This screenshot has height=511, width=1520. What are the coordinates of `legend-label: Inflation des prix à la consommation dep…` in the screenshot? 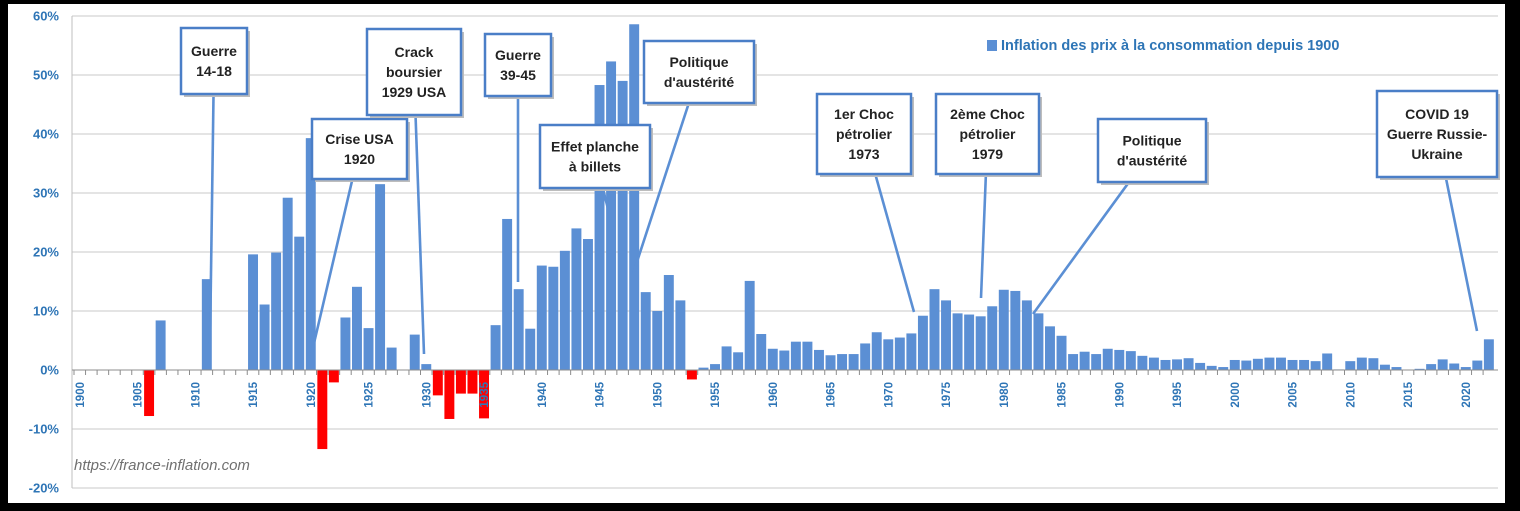 It's located at (1170, 46).